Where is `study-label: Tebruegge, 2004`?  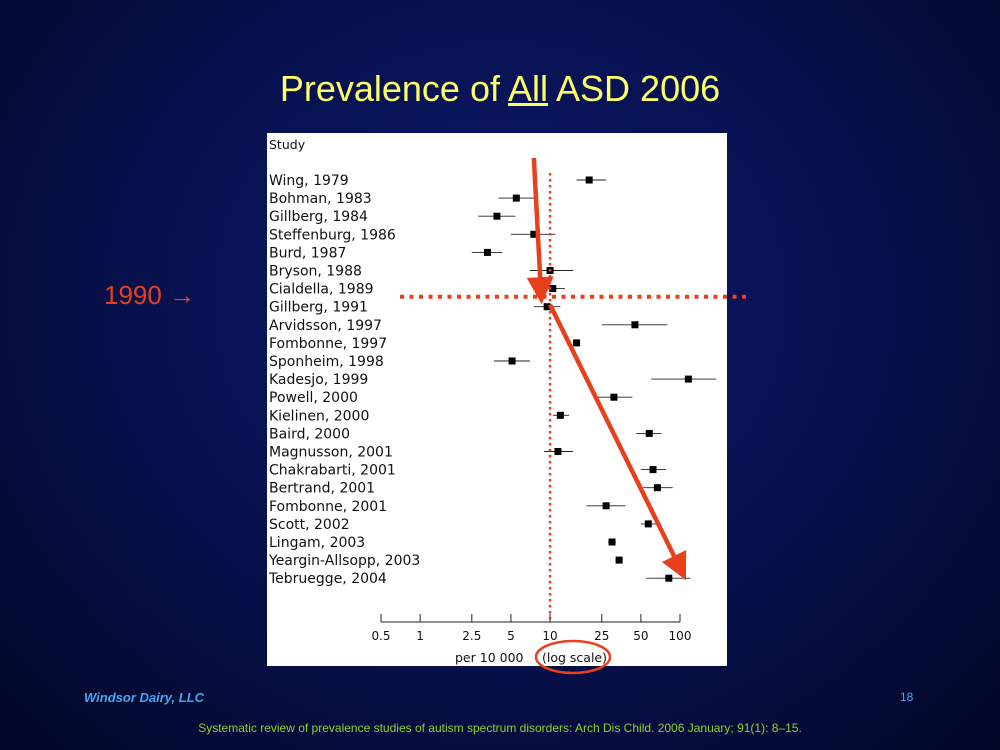
study-label: Tebruegge, 2004 is located at coordinates (327, 579).